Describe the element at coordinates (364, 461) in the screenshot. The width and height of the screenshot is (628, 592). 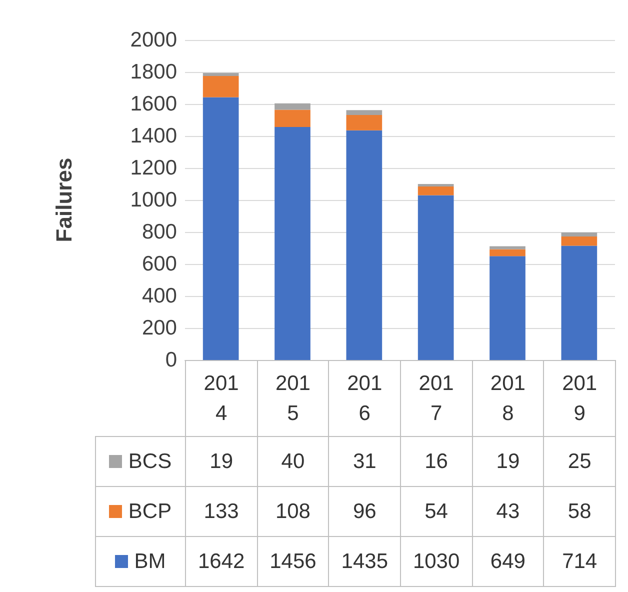
I see `data-label: 31` at that location.